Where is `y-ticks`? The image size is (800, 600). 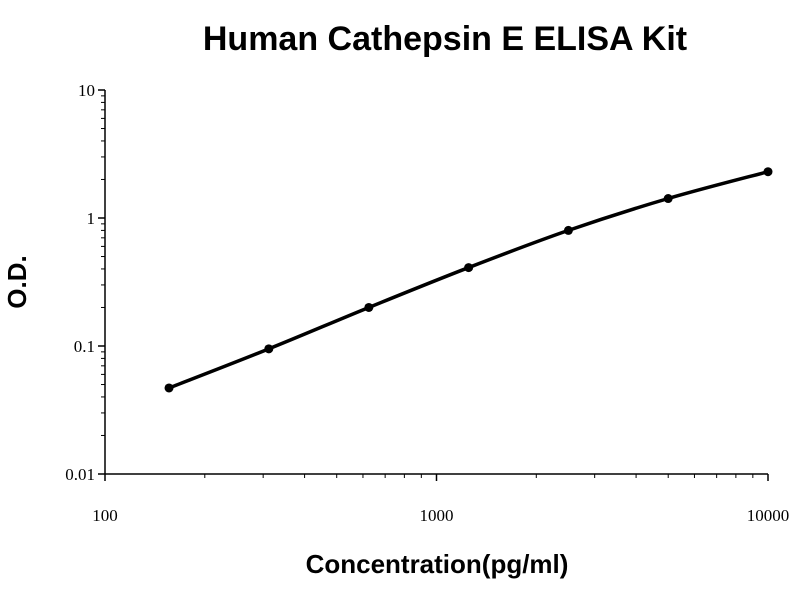
y-ticks is located at coordinates (101, 282).